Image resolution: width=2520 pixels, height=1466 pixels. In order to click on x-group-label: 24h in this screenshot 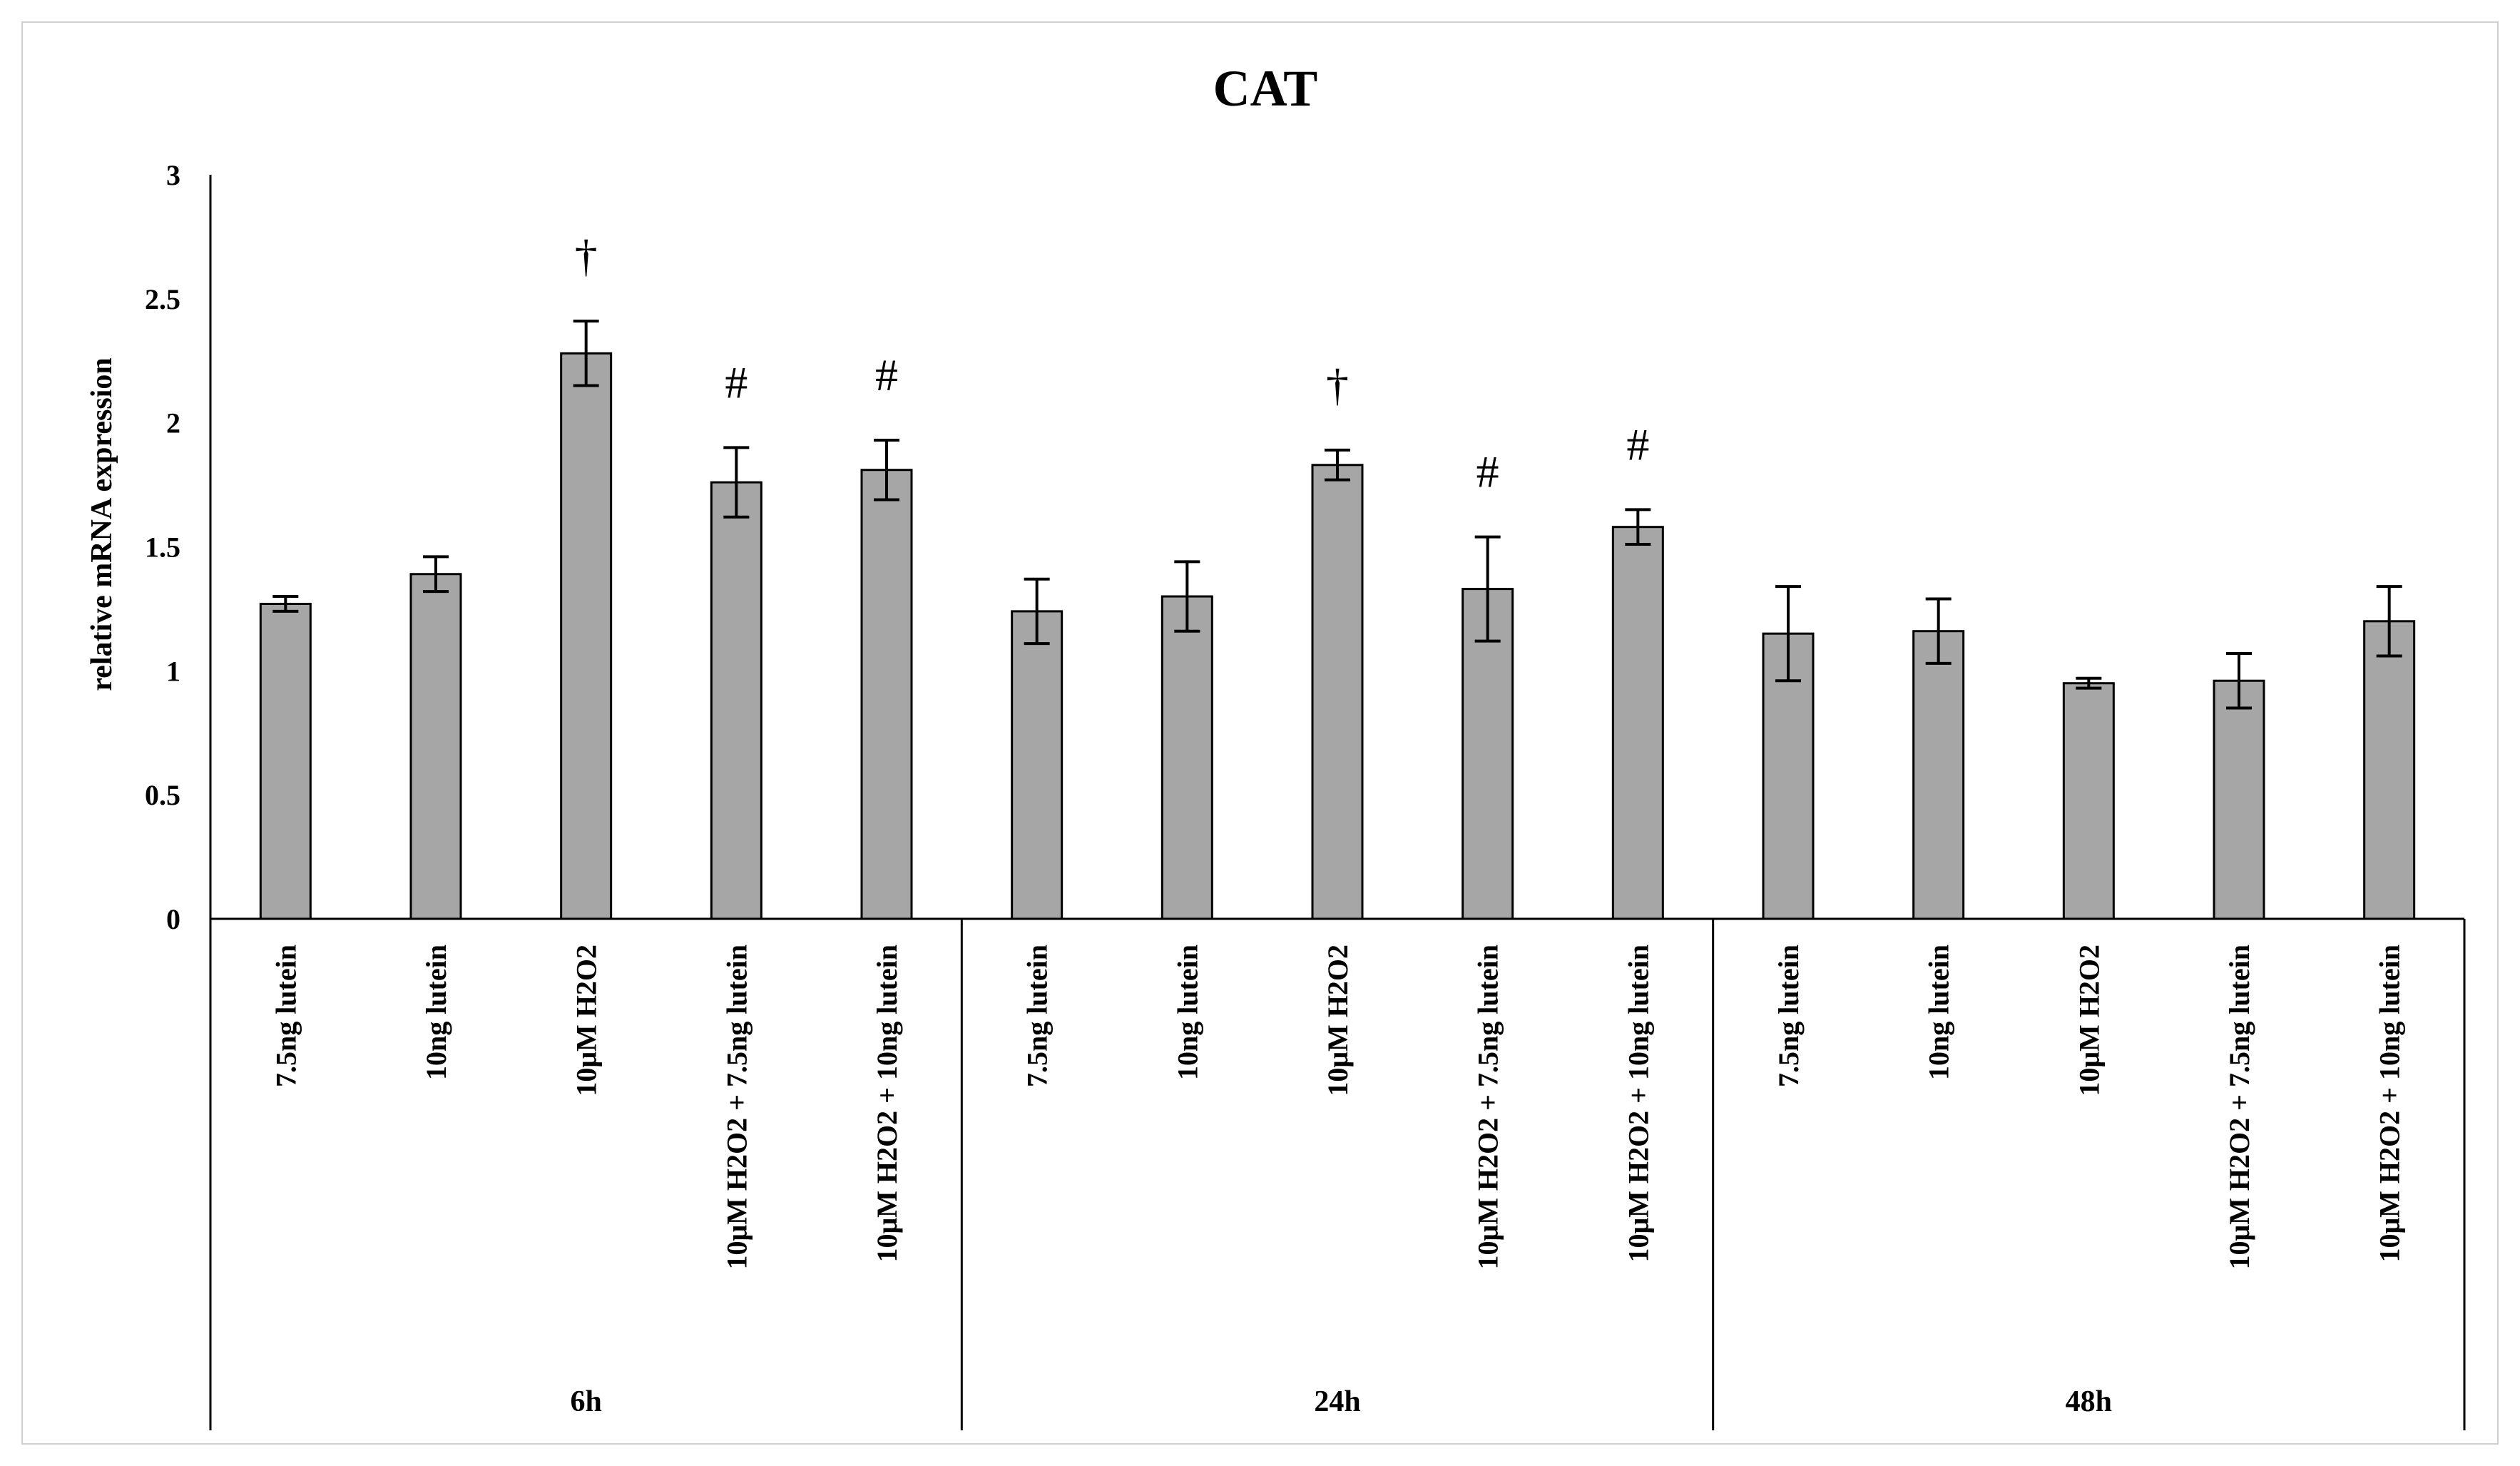, I will do `click(1337, 1401)`.